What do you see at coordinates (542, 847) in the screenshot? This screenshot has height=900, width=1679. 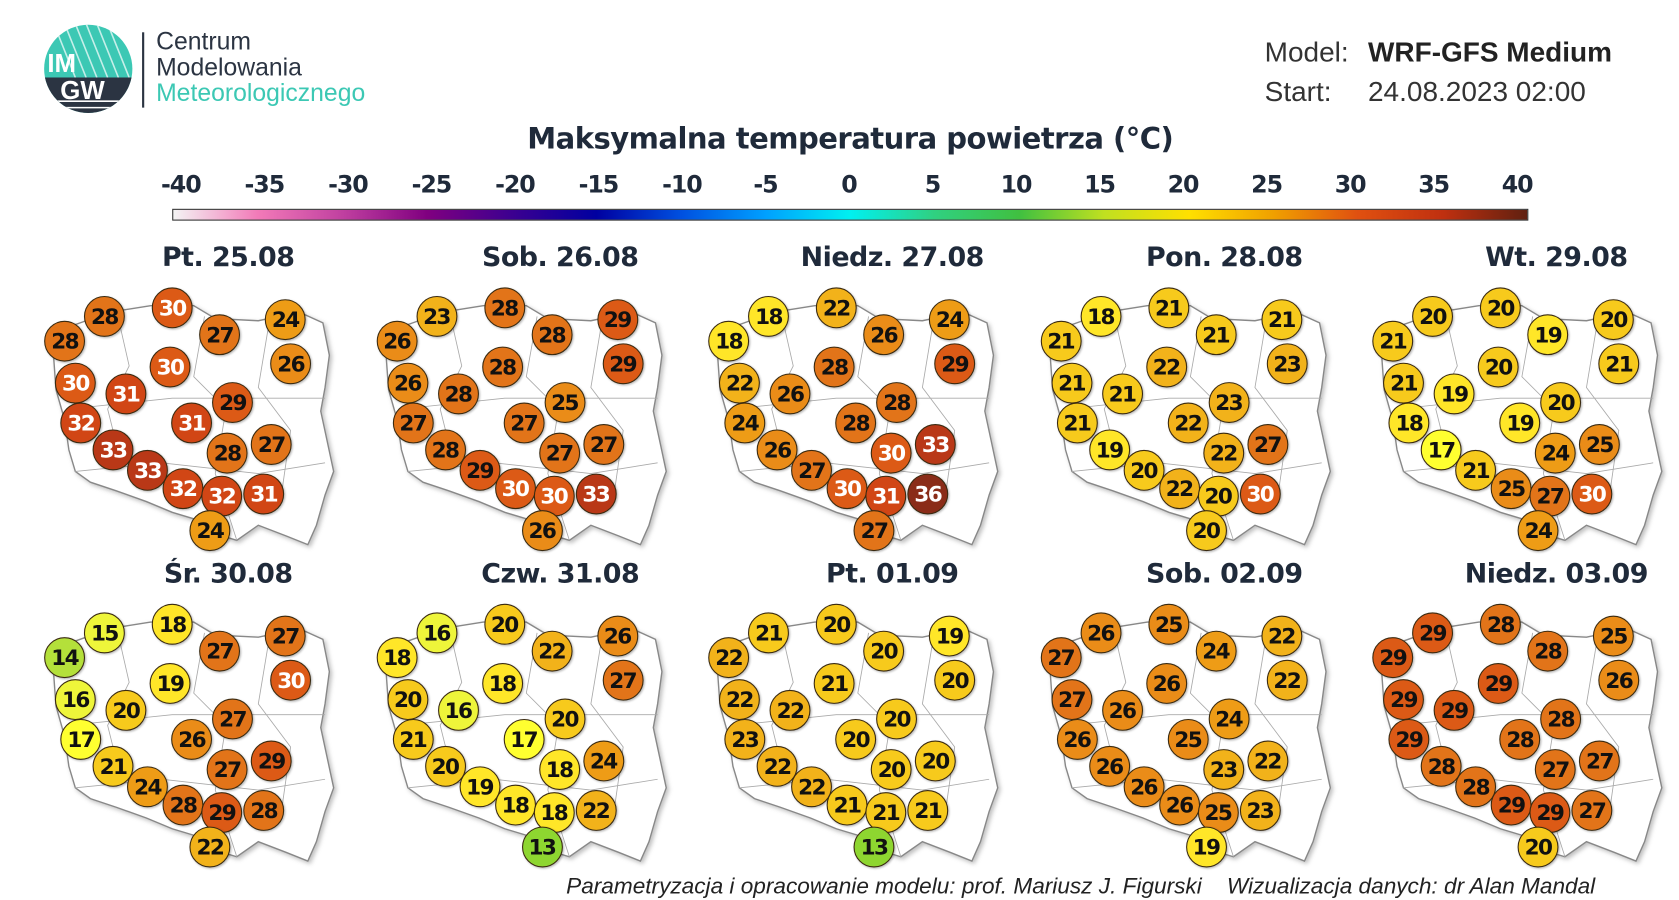 I see `station-temperature: 13` at bounding box center [542, 847].